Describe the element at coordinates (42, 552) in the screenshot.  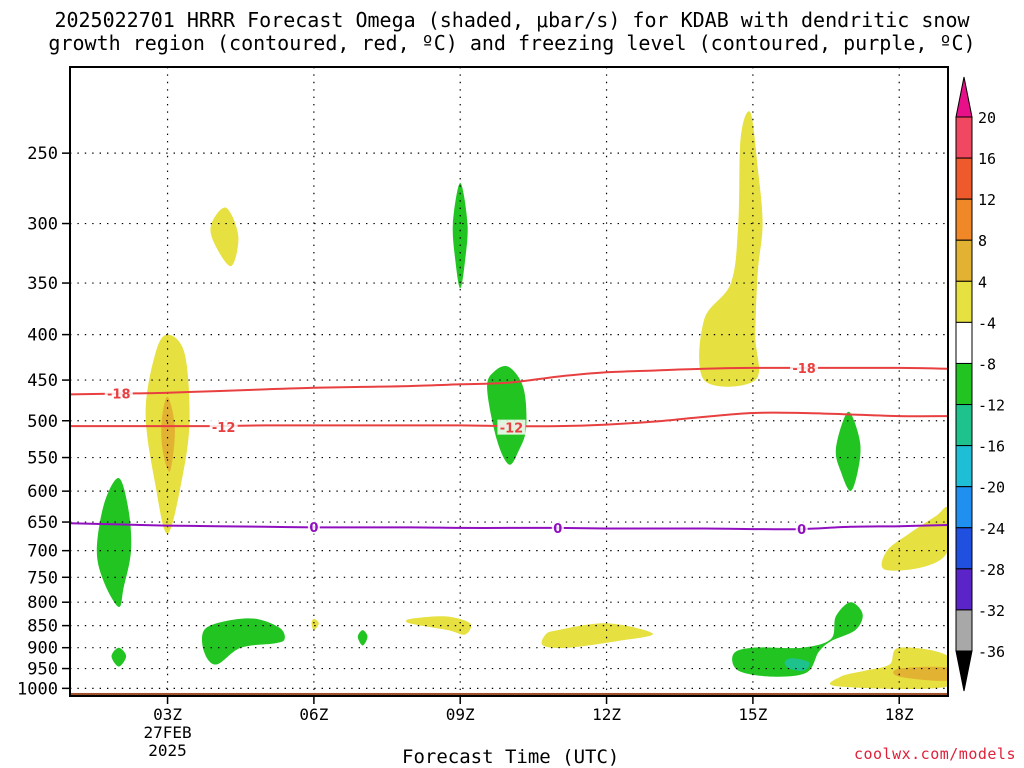
I see `y-tick-label-700: 700` at that location.